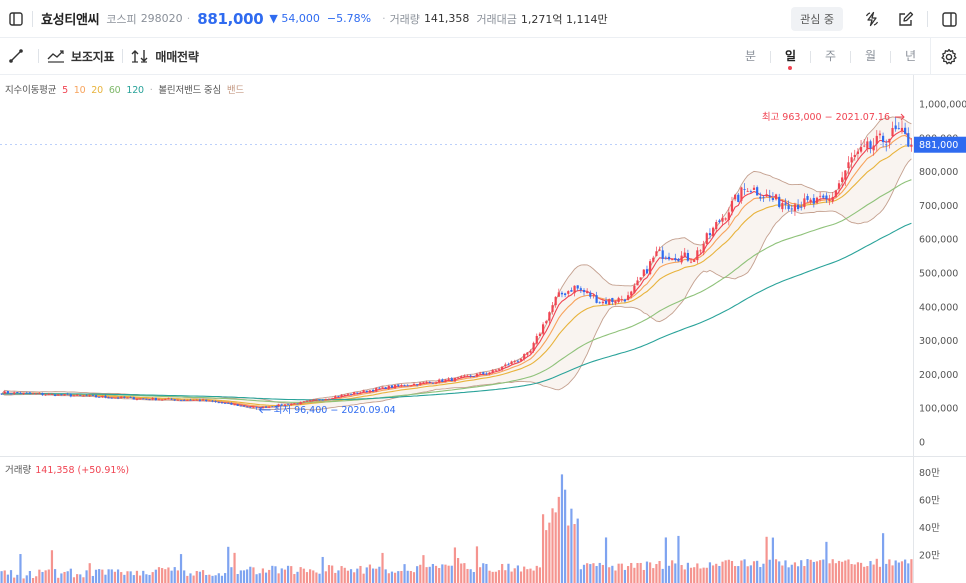 This screenshot has width=966, height=583. I want to click on layout-panel-button, so click(949, 19).